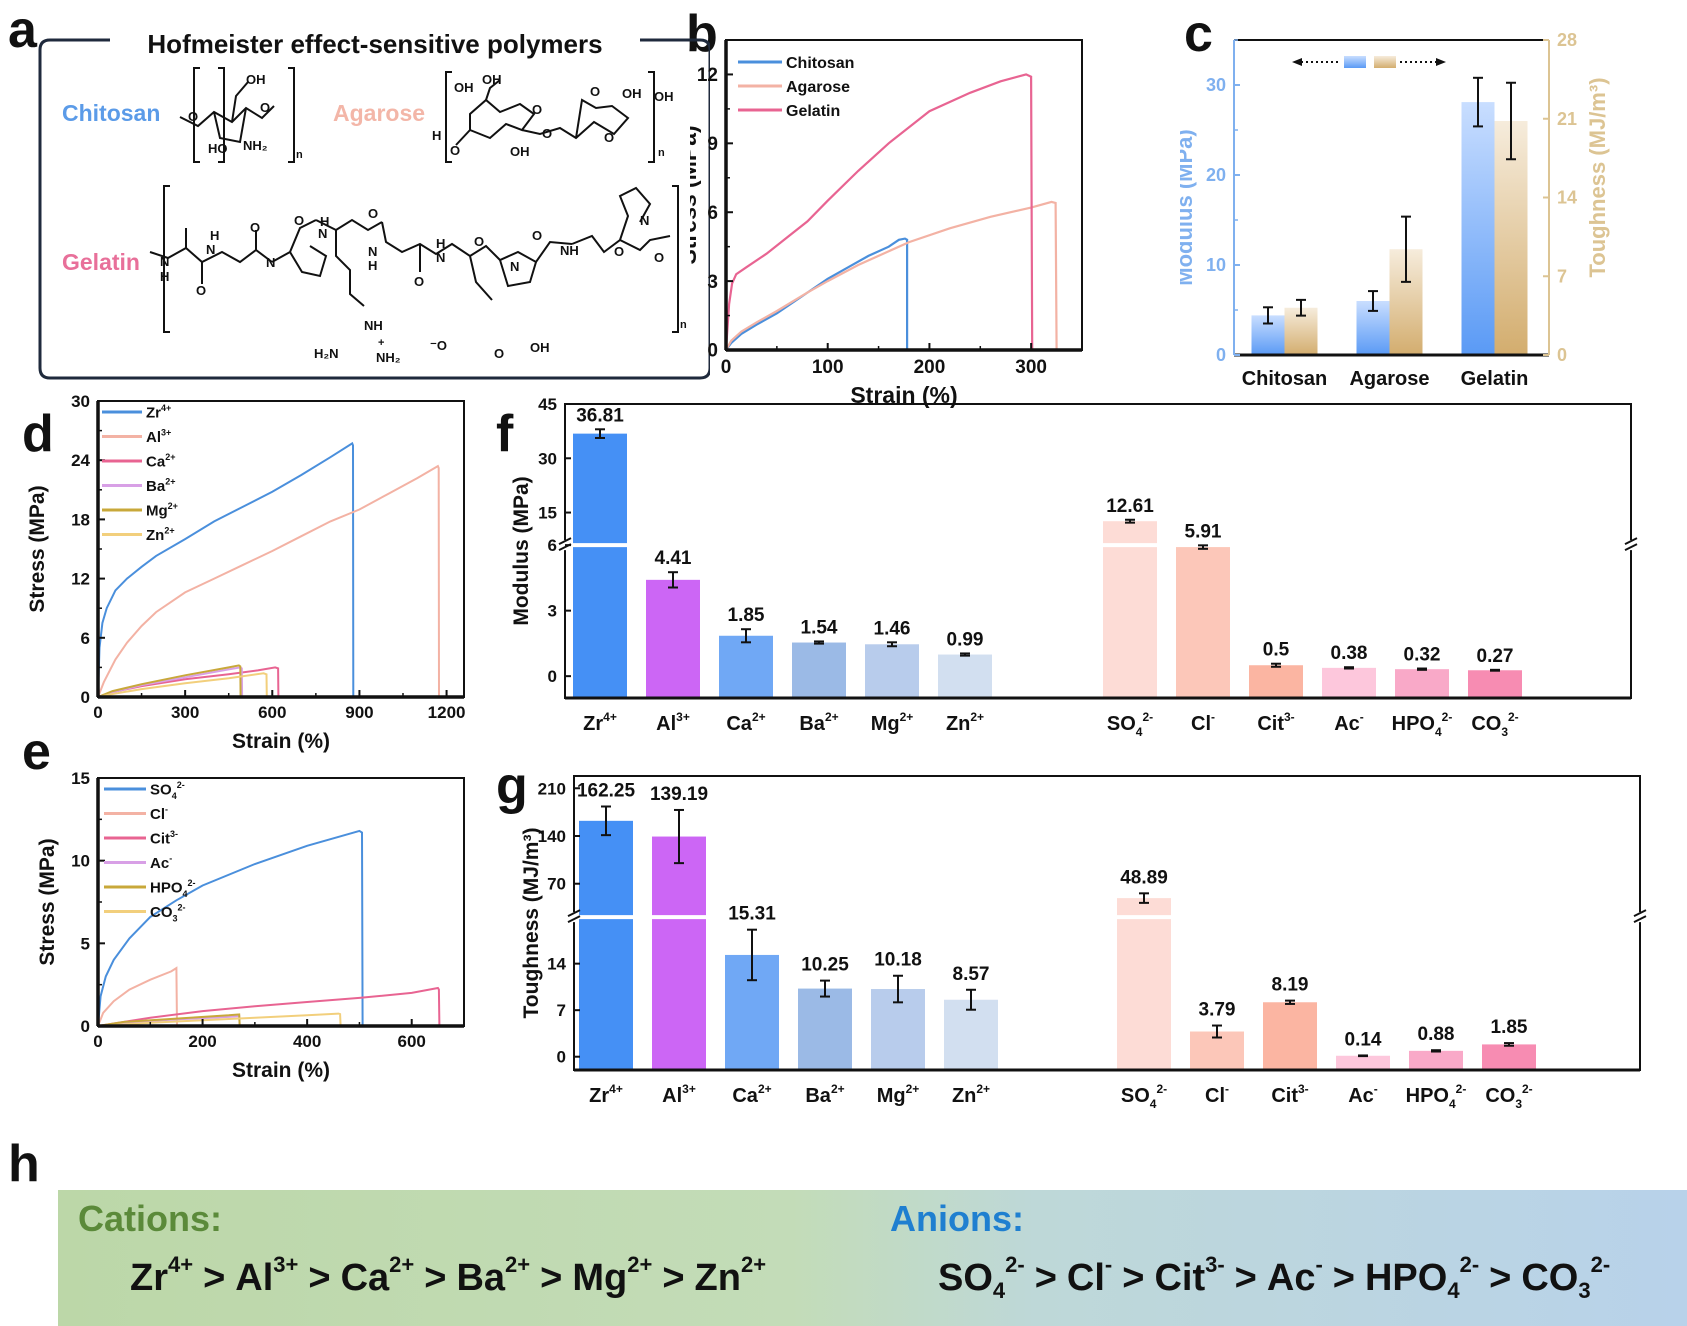  Describe the element at coordinates (556, 884) in the screenshot. I see `y-tick-label: 70` at that location.